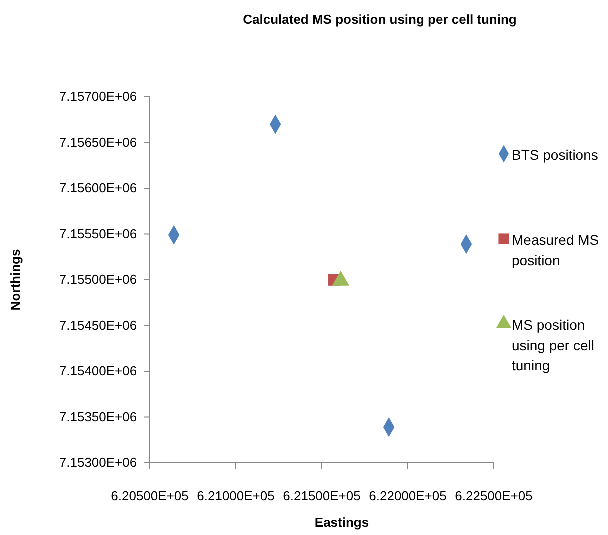 The image size is (608, 535). I want to click on y-tick-label: 7.15550E+06, so click(98, 234).